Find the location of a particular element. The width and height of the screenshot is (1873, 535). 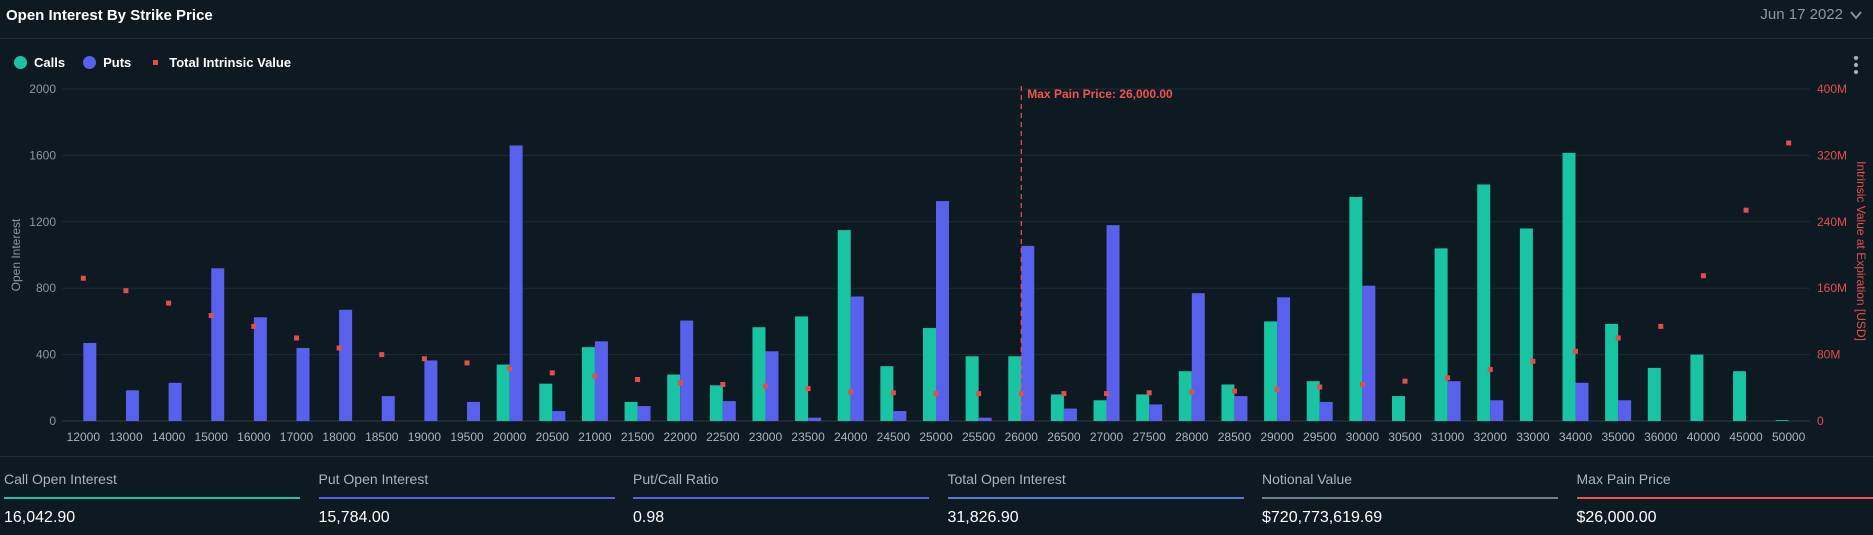

x-tick-label: 25000 is located at coordinates (936, 437).